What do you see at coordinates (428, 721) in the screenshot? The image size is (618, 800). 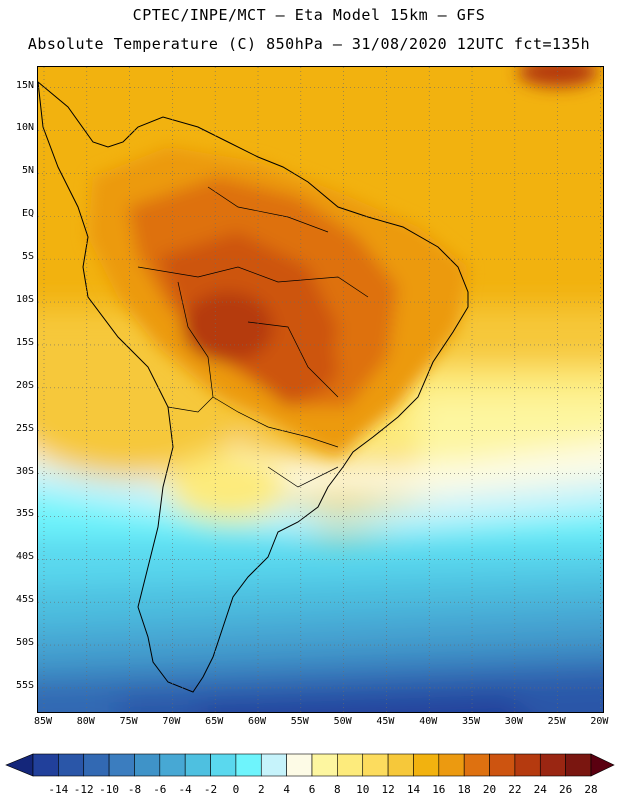 I see `longitude-tick-label: 40W` at bounding box center [428, 721].